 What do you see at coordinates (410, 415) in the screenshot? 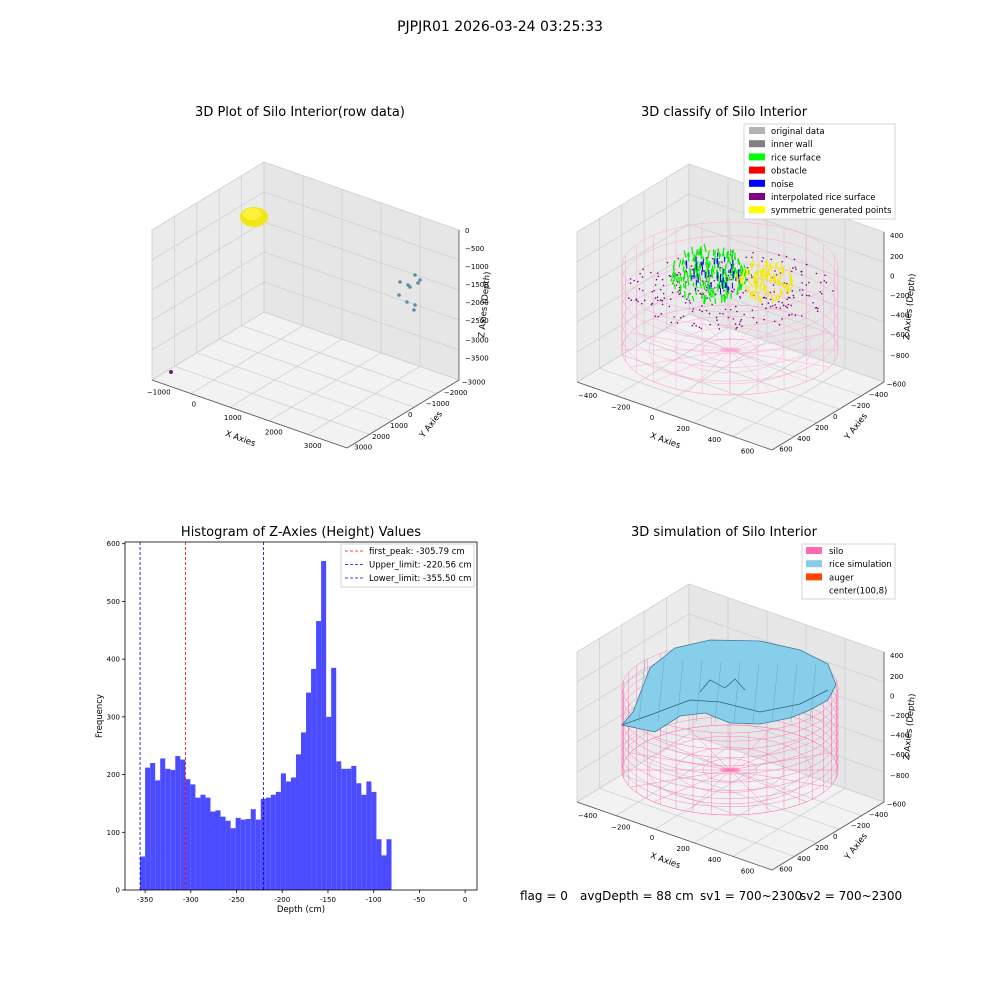
I see `y-tick-label: 0` at bounding box center [410, 415].